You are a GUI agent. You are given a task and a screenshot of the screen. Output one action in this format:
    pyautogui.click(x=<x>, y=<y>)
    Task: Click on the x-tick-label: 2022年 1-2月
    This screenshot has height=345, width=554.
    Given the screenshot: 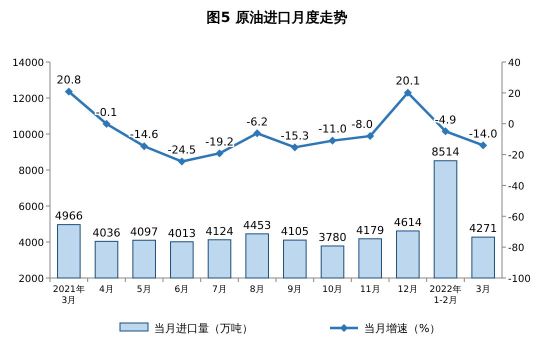 What is the action you would take?
    pyautogui.click(x=446, y=295)
    